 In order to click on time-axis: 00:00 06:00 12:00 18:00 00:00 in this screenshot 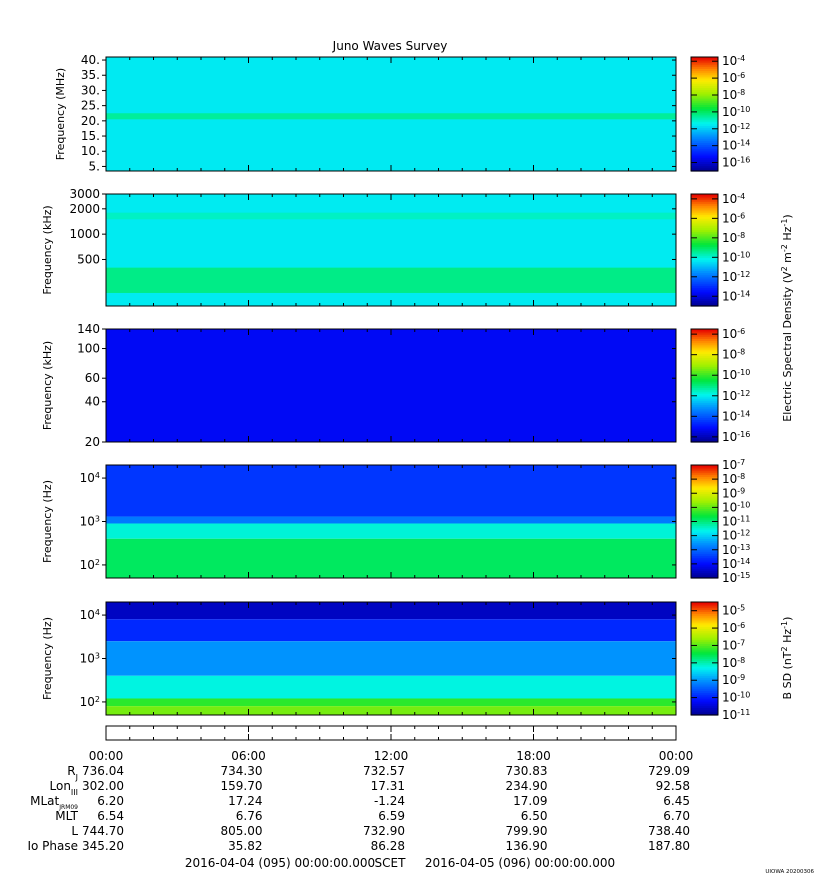, I will do `click(391, 744)`.